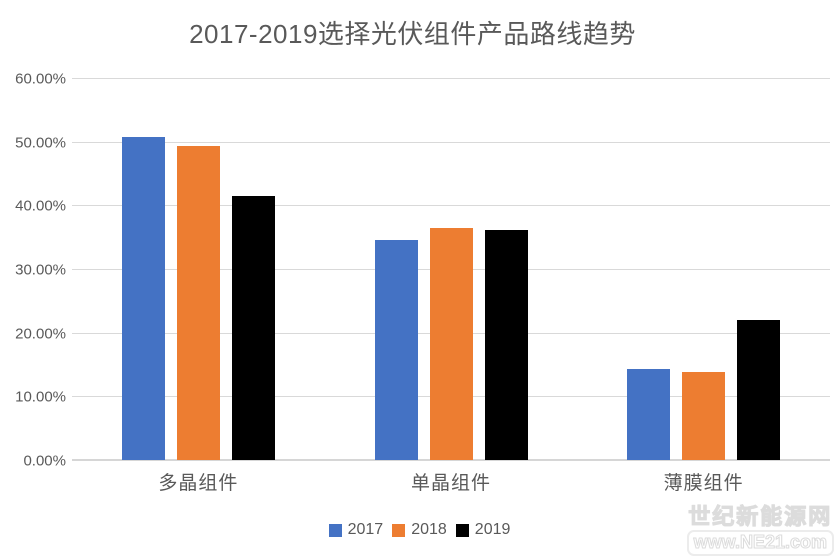 This screenshot has height=559, width=839. I want to click on x-tick-label: 单晶组件, so click(451, 483).